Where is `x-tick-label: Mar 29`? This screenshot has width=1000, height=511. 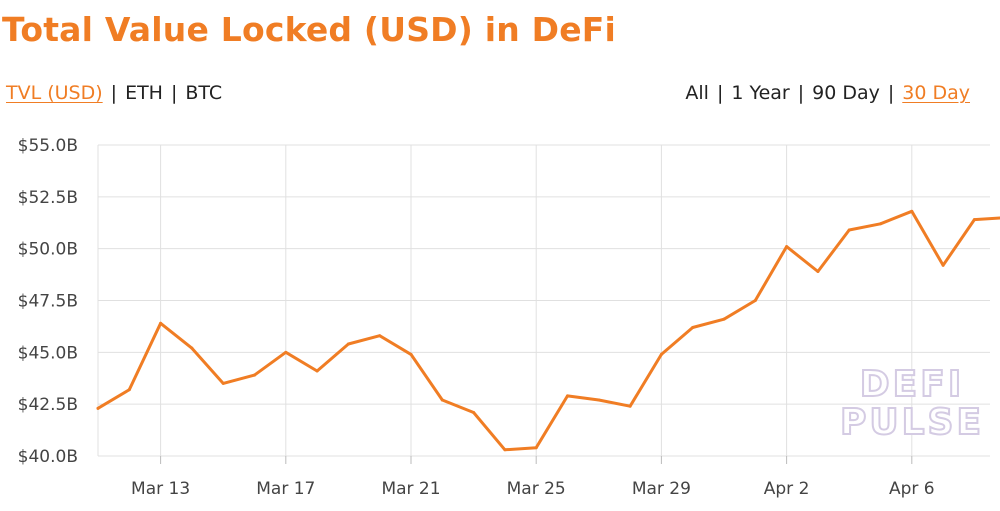 x-tick-label: Mar 29 is located at coordinates (661, 489).